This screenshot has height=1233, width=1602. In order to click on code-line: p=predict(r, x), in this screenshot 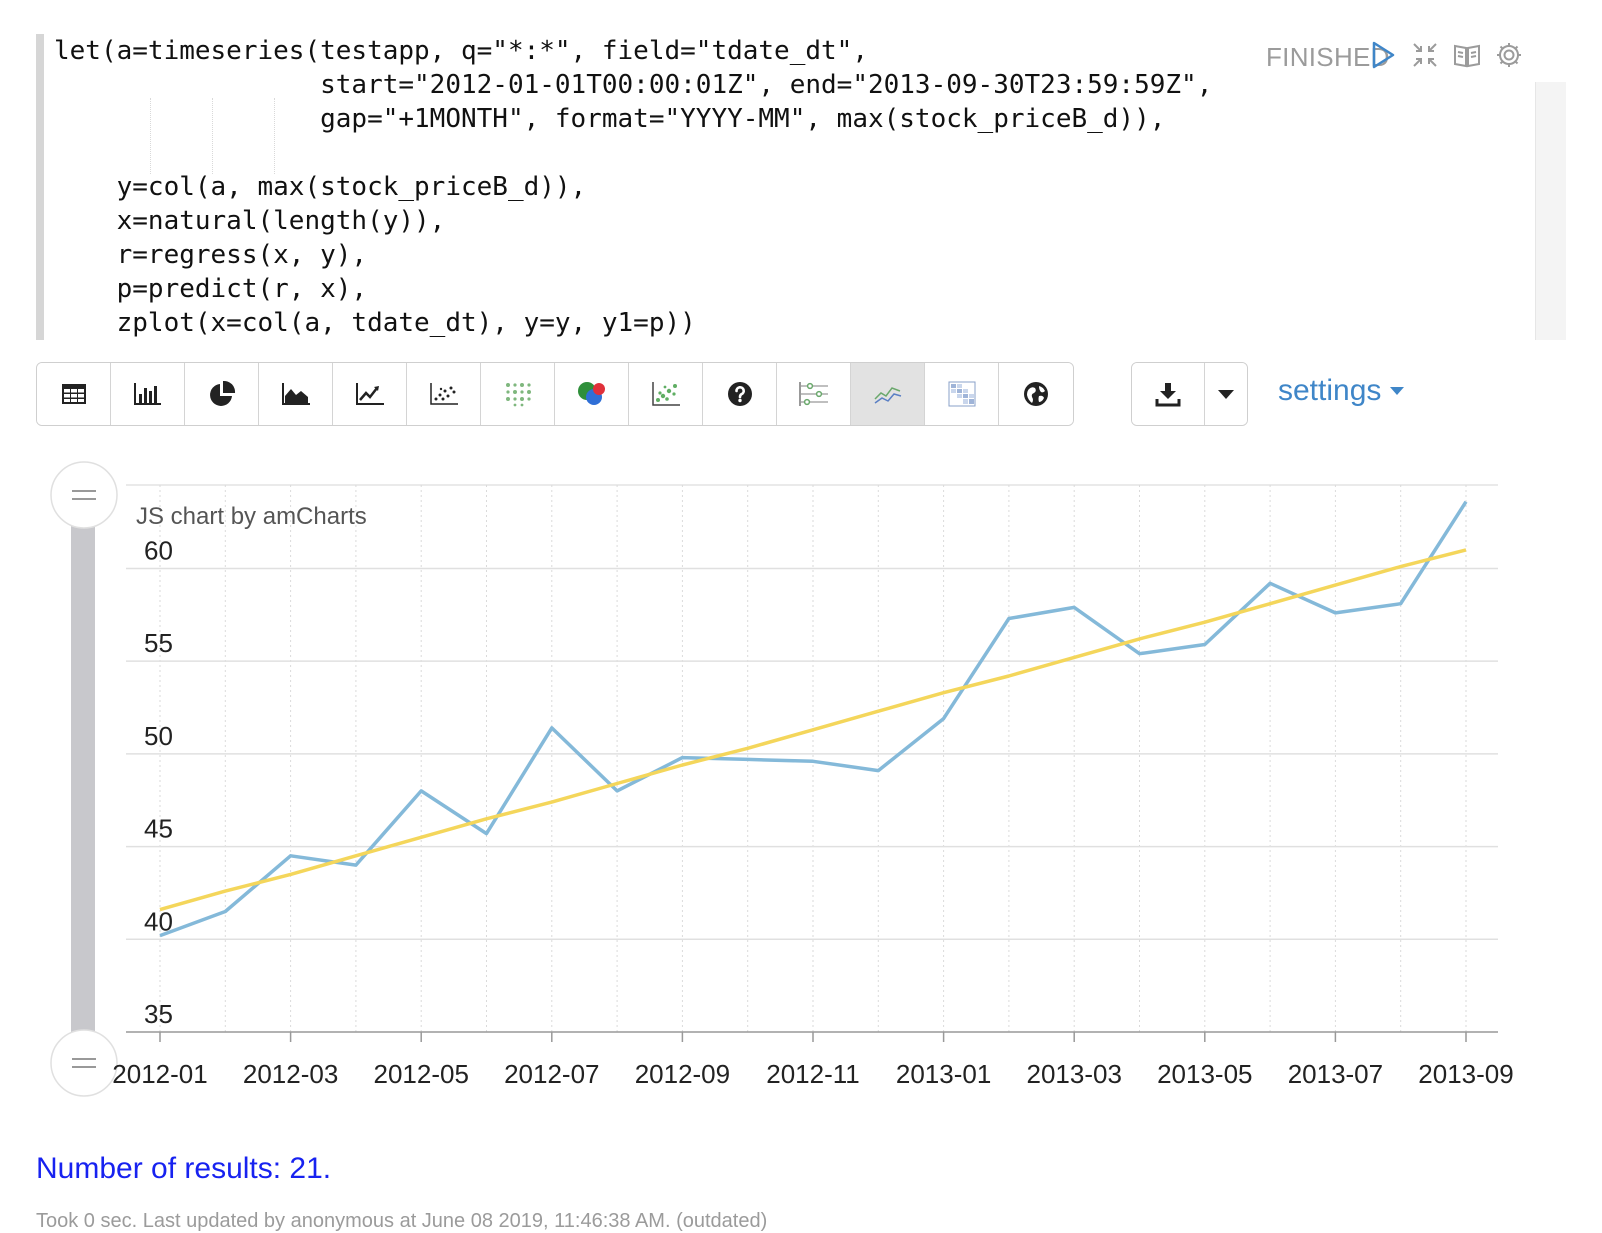, I will do `click(211, 289)`.